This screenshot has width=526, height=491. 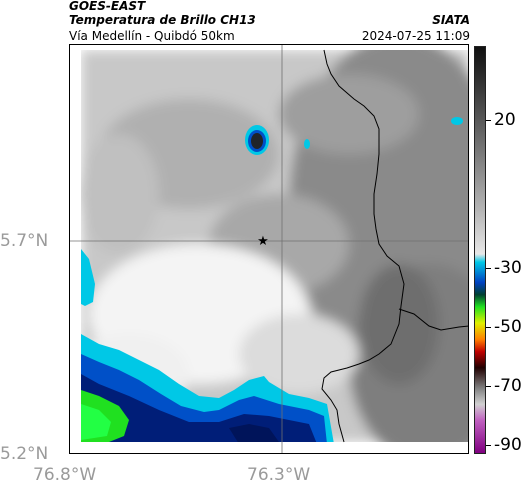 I want to click on cold-band-south, so click(x=207, y=389).